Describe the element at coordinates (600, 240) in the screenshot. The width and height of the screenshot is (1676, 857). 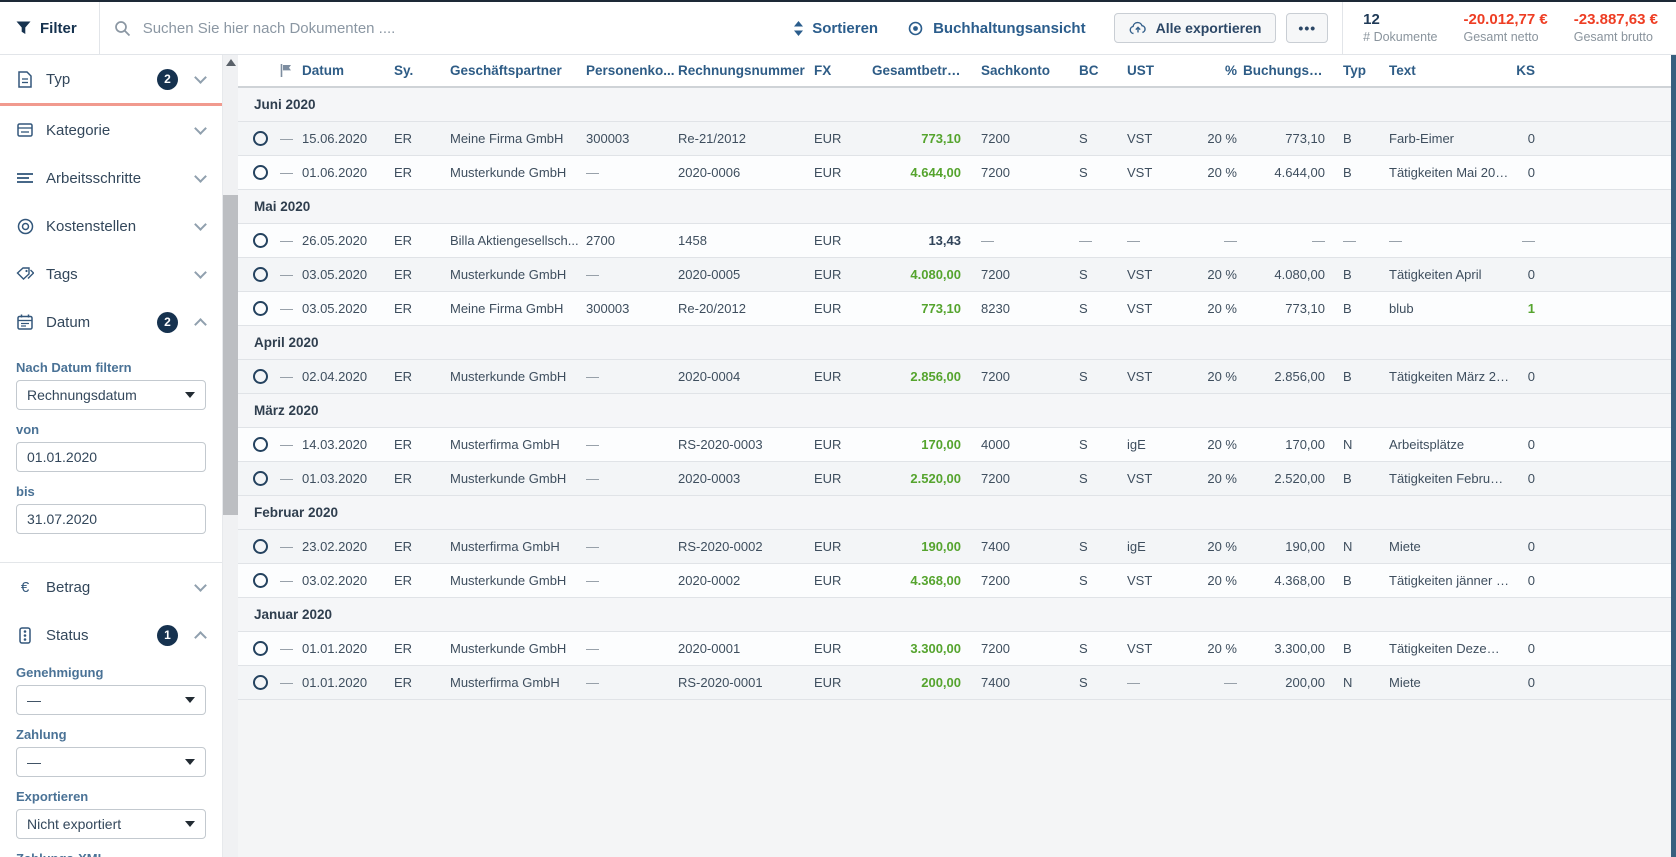
I see `cell-pk: 2700` at that location.